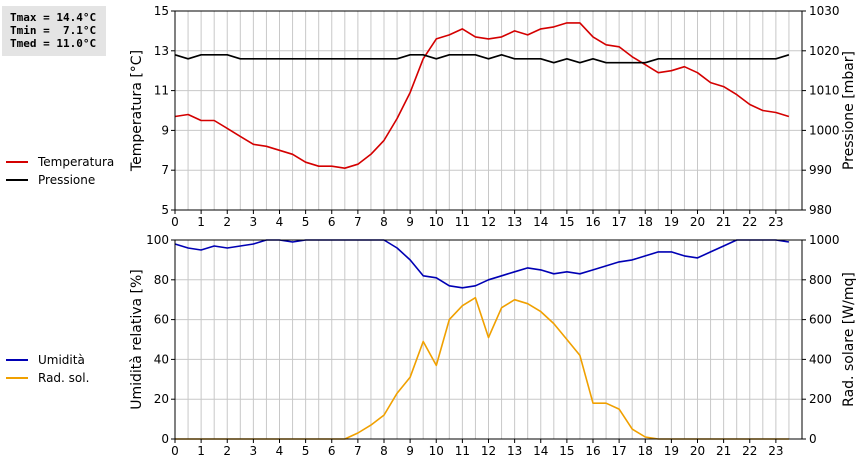 The width and height of the screenshot is (860, 460). I want to click on y-tick-label-left: 0, so click(165, 439).